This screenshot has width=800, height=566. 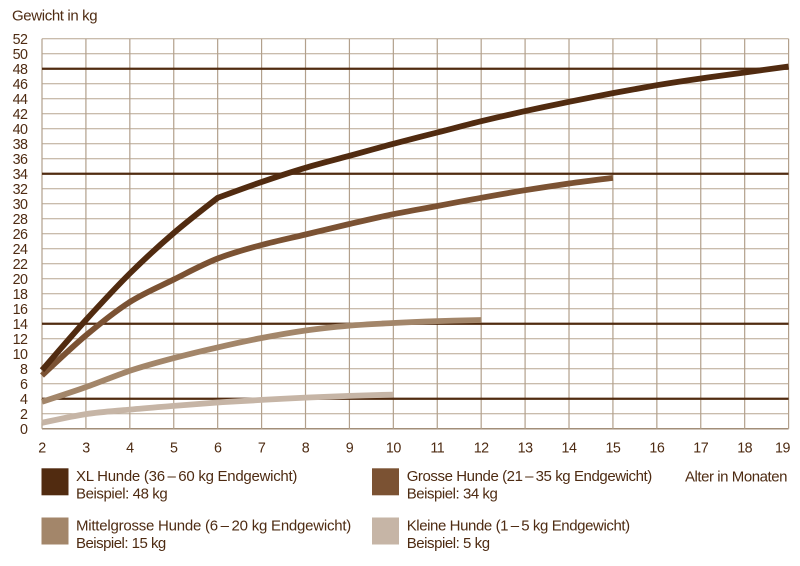 I want to click on svg-text: 46, so click(x=20, y=85).